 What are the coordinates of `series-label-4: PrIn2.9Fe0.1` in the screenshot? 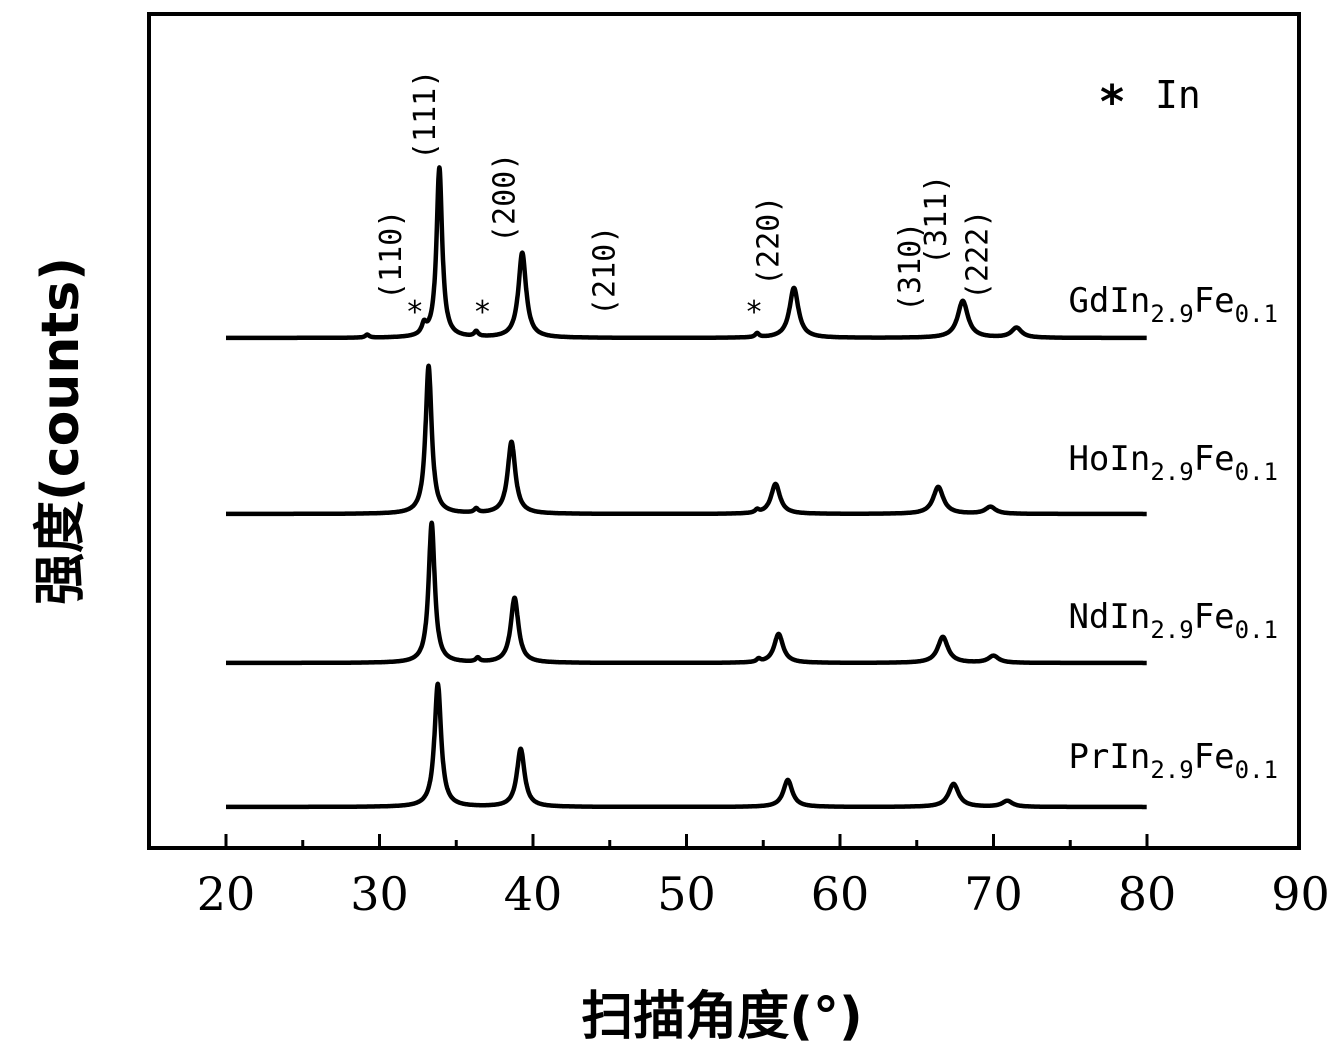 It's located at (1173, 760).